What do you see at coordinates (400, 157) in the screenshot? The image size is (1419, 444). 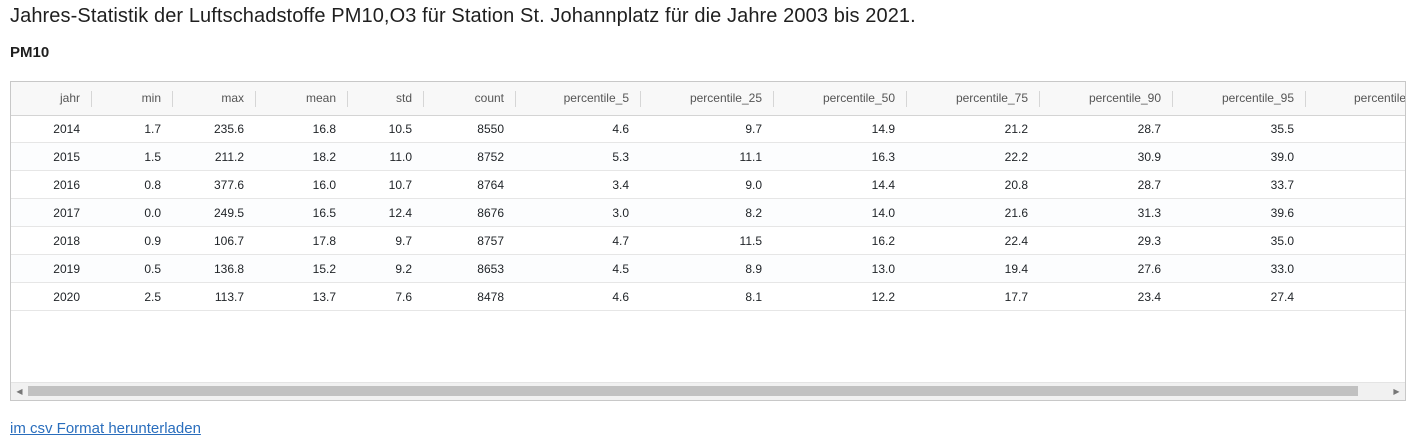 I see `table-cell: 11.0` at bounding box center [400, 157].